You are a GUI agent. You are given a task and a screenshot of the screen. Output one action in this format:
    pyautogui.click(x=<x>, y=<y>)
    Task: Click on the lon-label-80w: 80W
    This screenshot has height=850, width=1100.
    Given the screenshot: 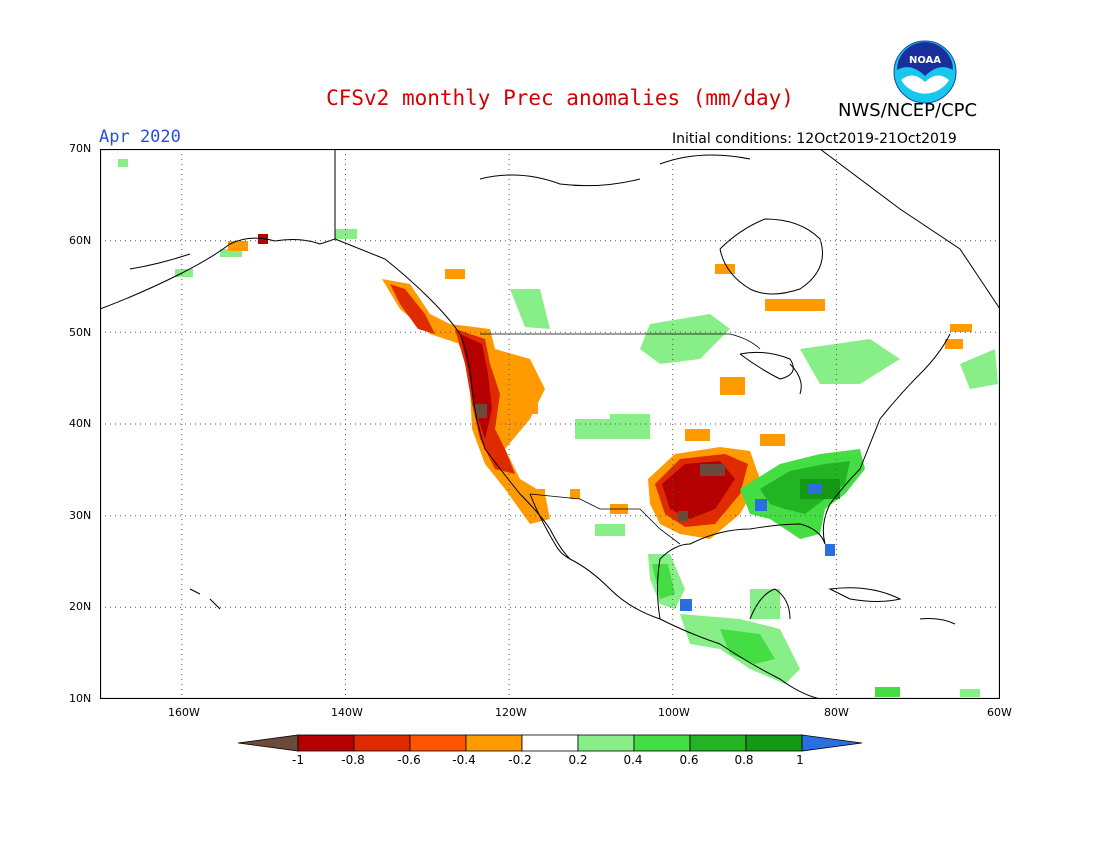 What is the action you would take?
    pyautogui.click(x=836, y=712)
    